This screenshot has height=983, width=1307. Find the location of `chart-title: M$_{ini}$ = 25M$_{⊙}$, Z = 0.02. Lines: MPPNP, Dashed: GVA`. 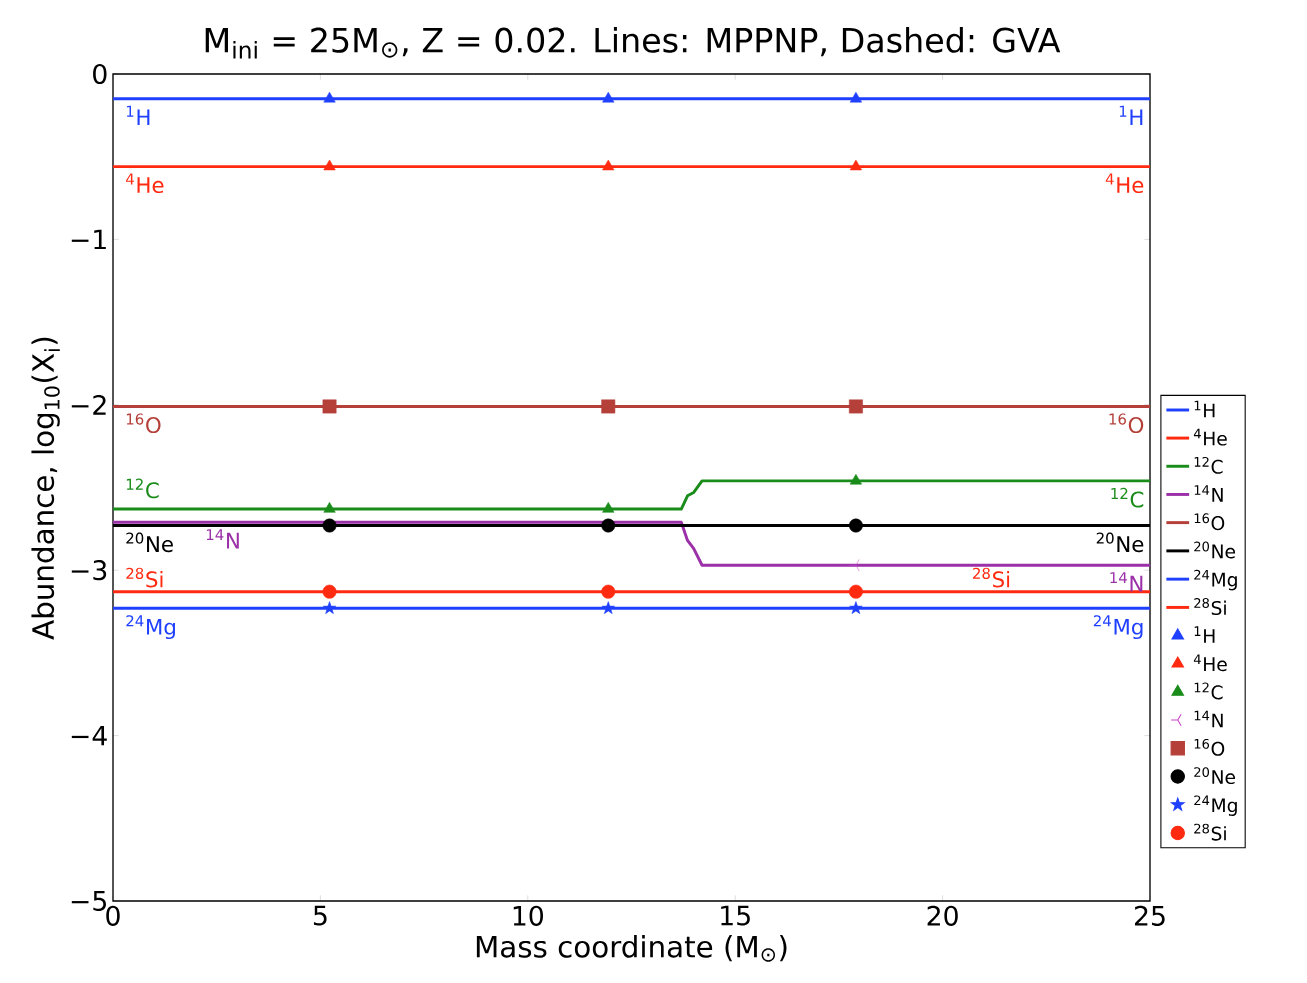

chart-title: M$_{ini}$ = 25M$_{⊙}$, Z = 0.02. Lines: MPPNP, Dashed: GVA is located at coordinates (633, 43).